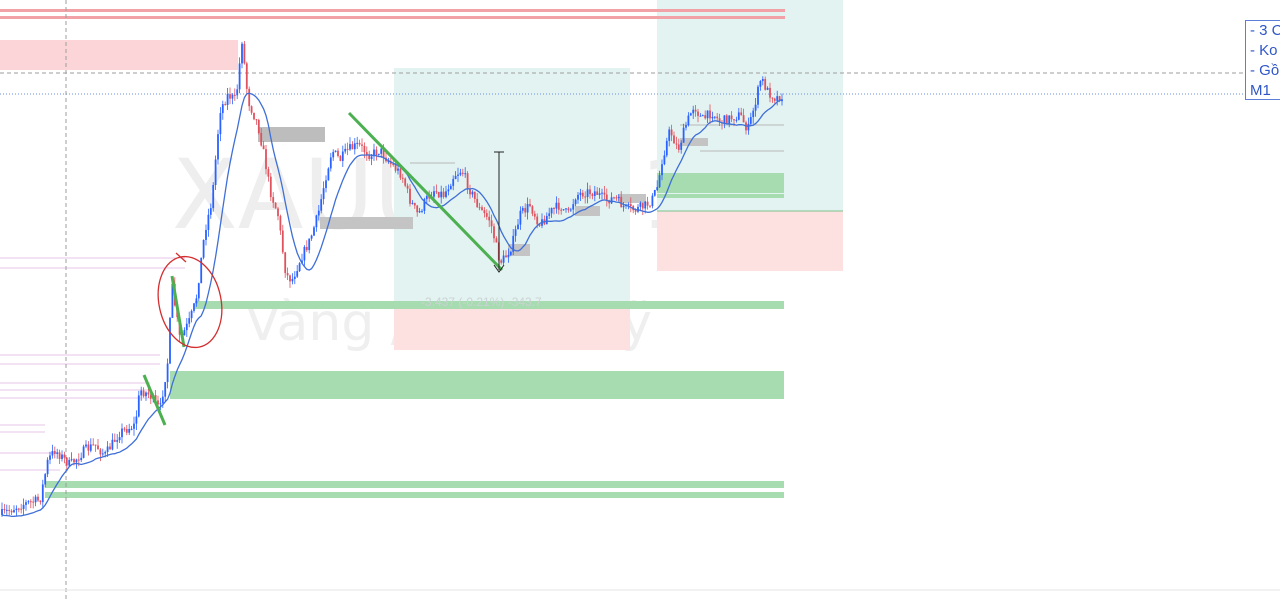 The image size is (1280, 600). What do you see at coordinates (512, 325) in the screenshot?
I see `position-loss-zone` at bounding box center [512, 325].